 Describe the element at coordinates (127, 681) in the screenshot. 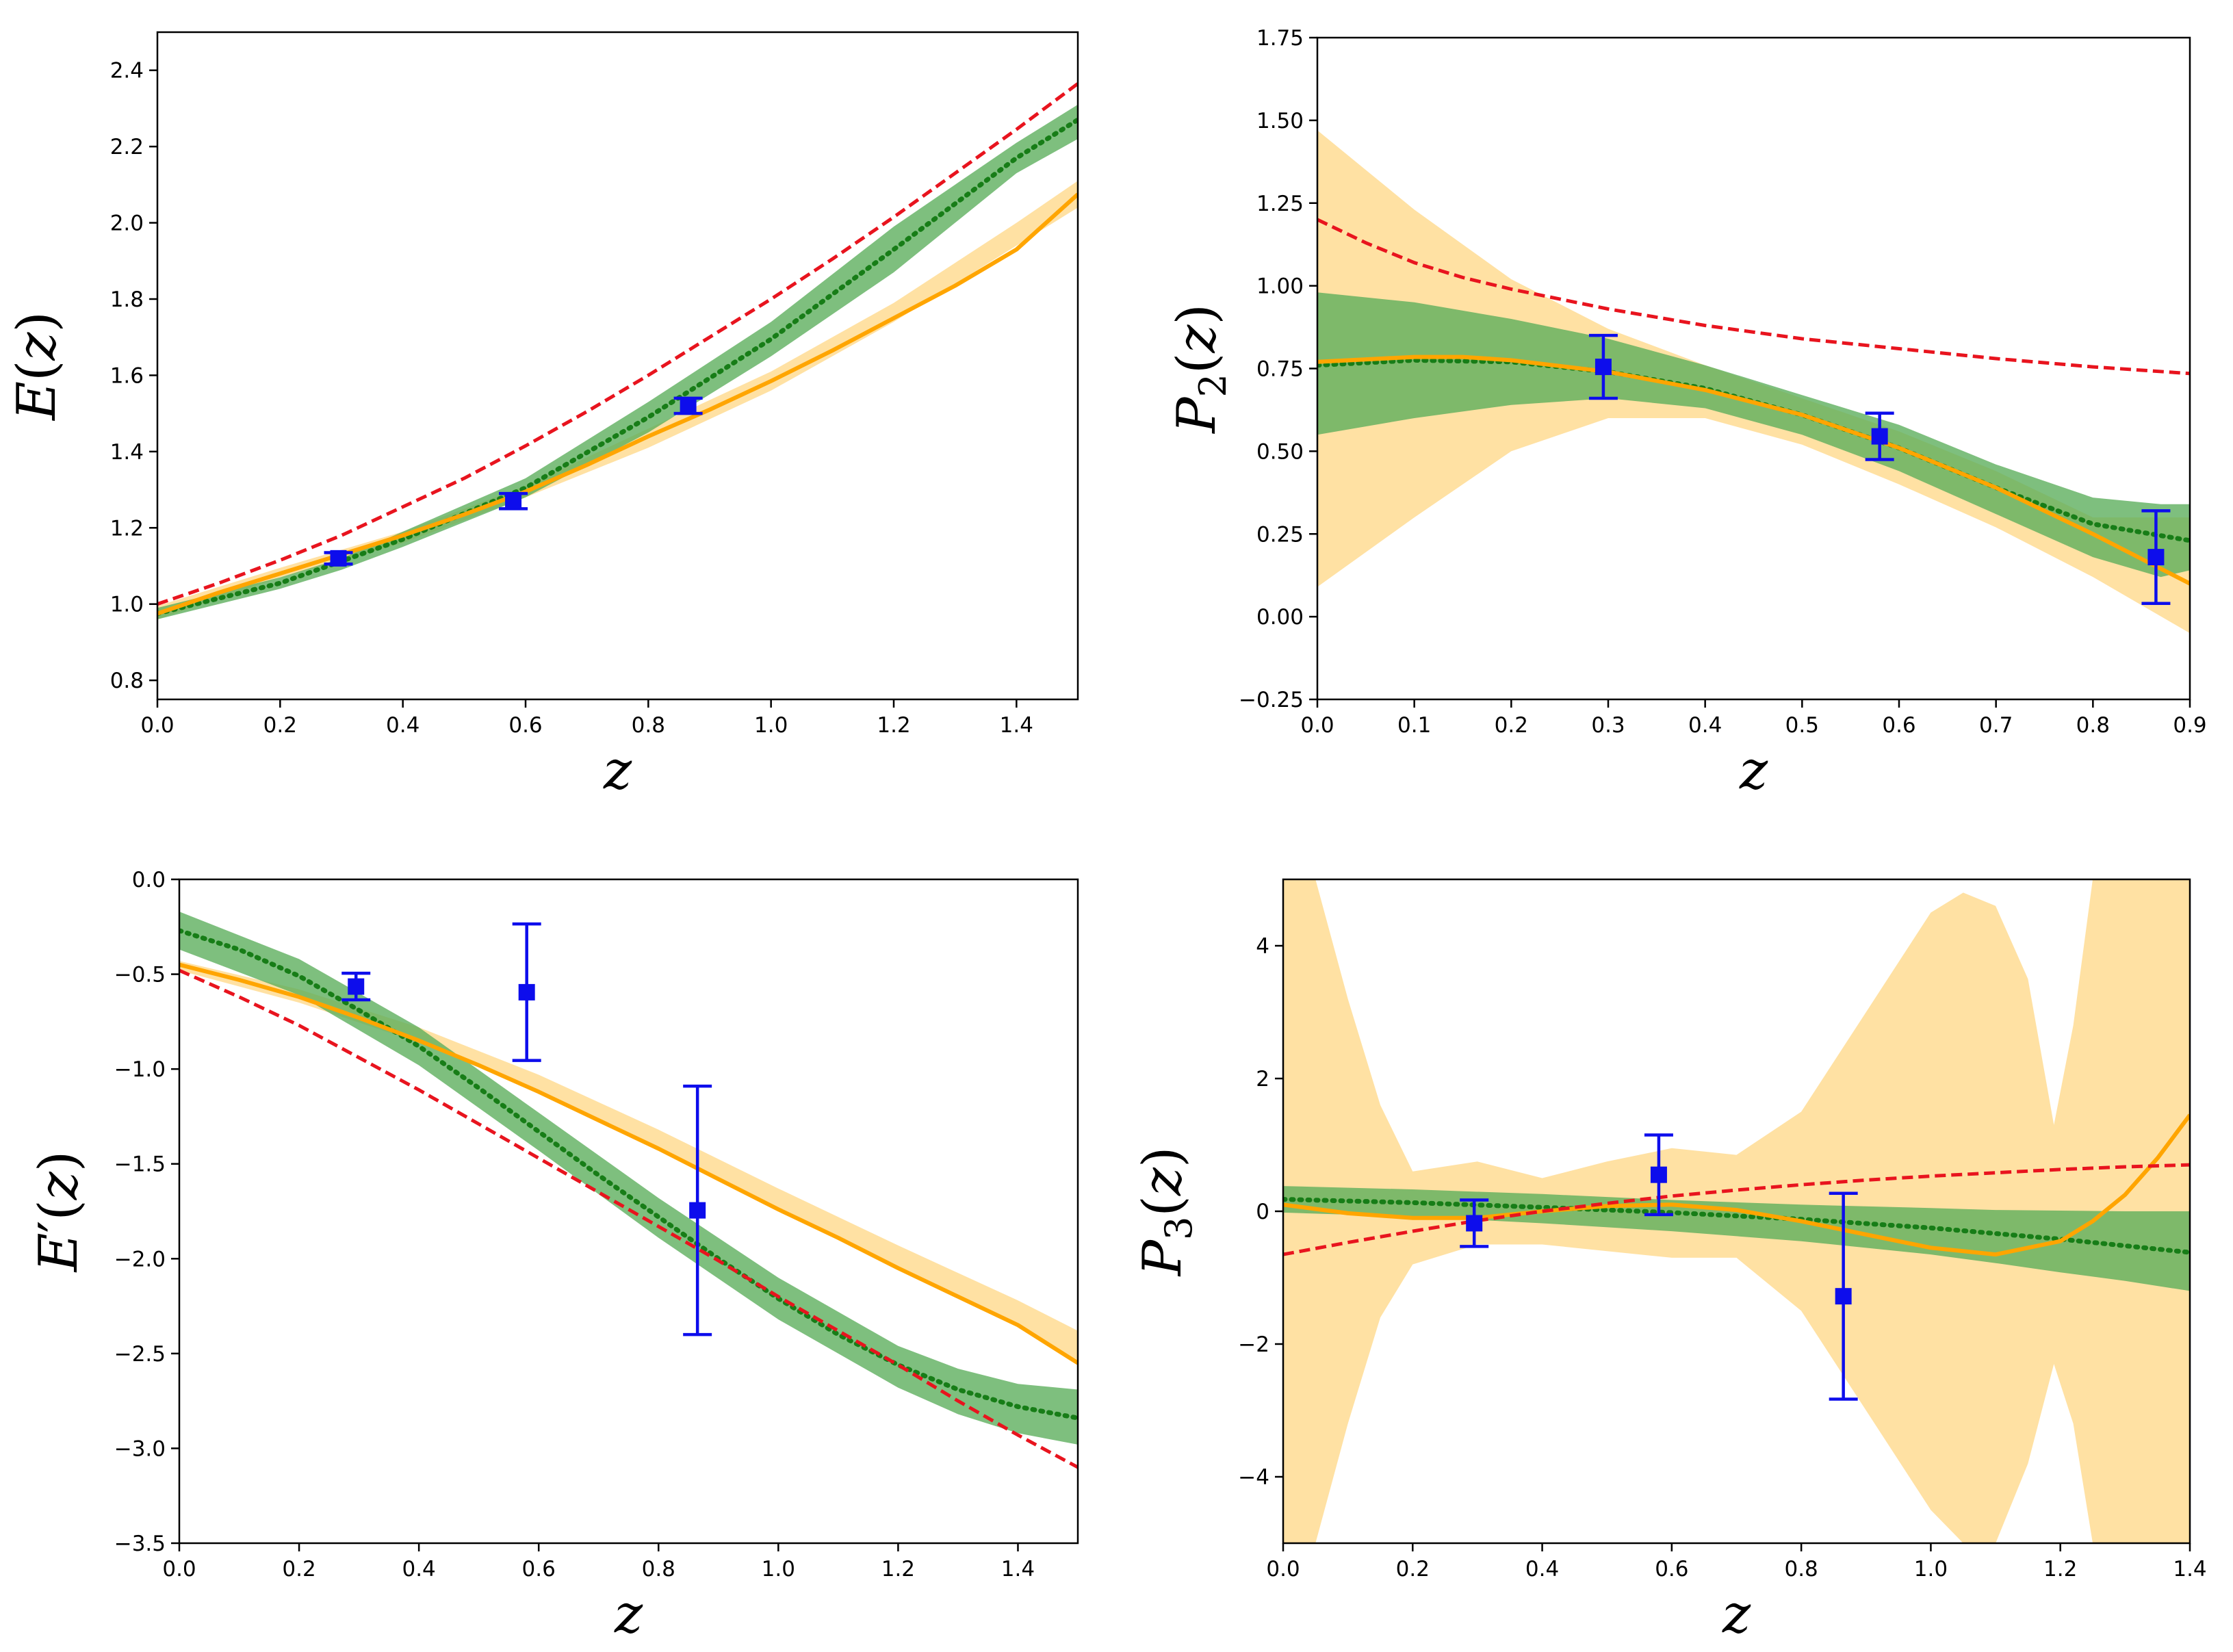

I see `y-tick-label: 0.8` at that location.